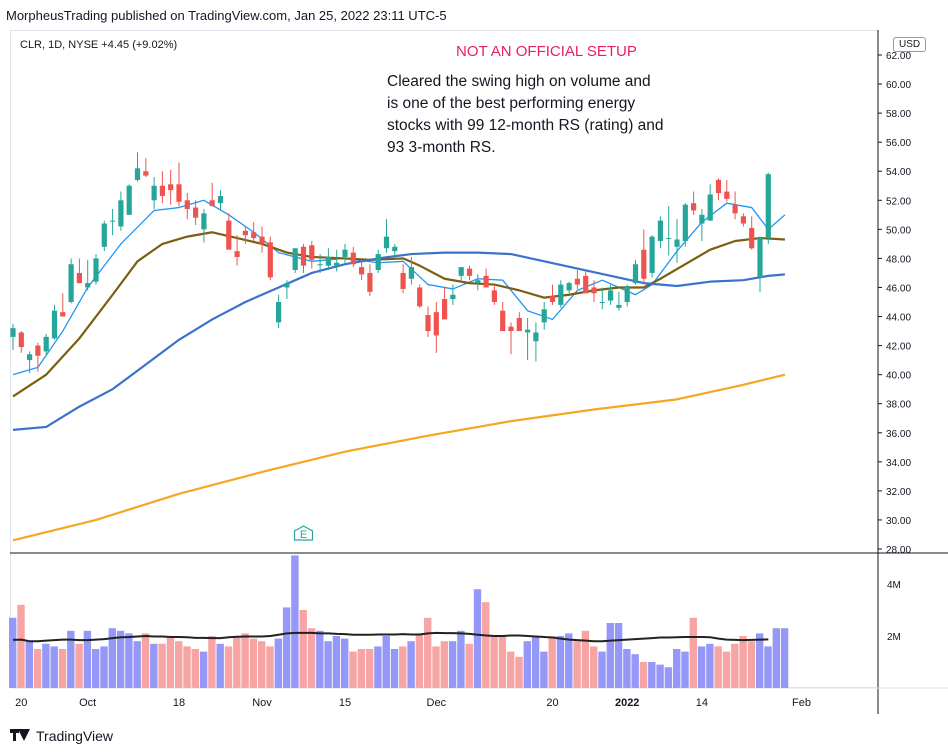  What do you see at coordinates (546, 51) in the screenshot?
I see `note-title: NOT AN OFFICIAL SETUP` at bounding box center [546, 51].